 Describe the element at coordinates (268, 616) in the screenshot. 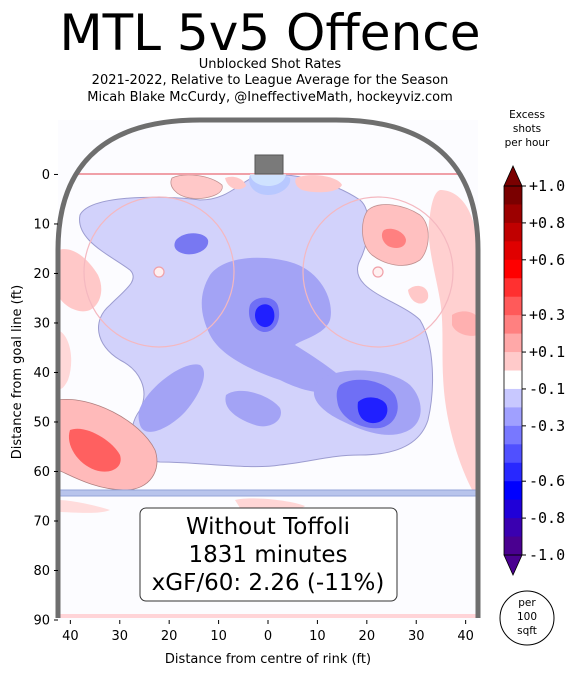

I see `centre-red-line` at that location.